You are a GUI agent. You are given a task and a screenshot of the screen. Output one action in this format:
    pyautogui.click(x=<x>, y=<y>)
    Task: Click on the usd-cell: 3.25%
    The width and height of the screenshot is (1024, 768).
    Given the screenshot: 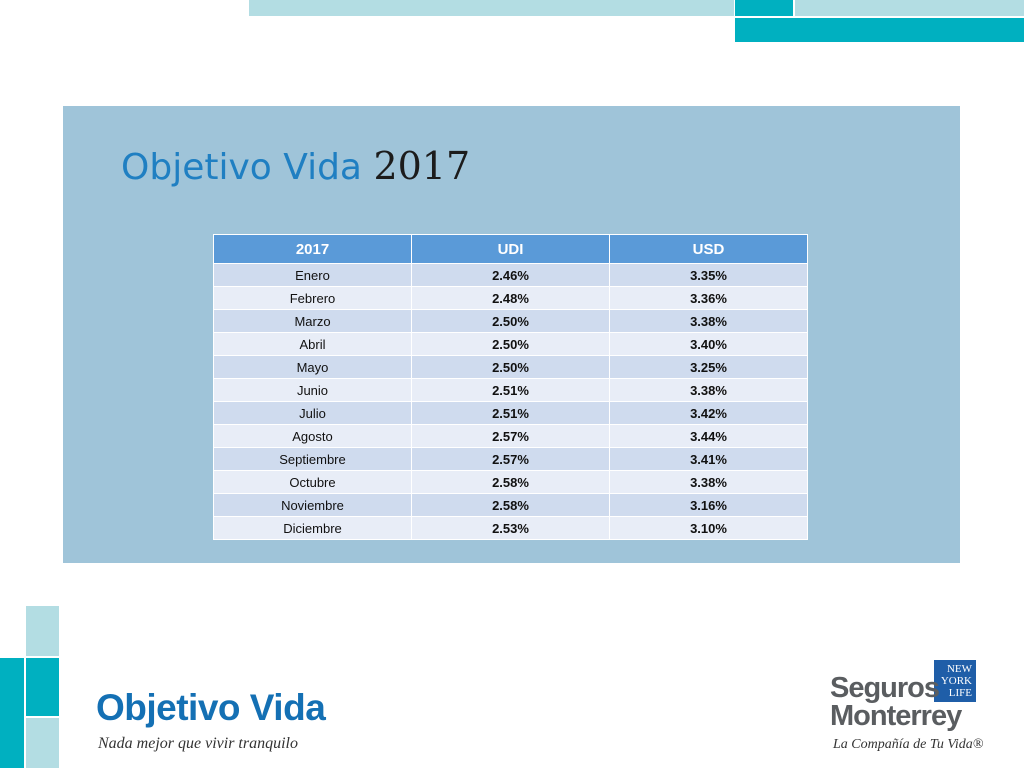 What is the action you would take?
    pyautogui.click(x=708, y=367)
    